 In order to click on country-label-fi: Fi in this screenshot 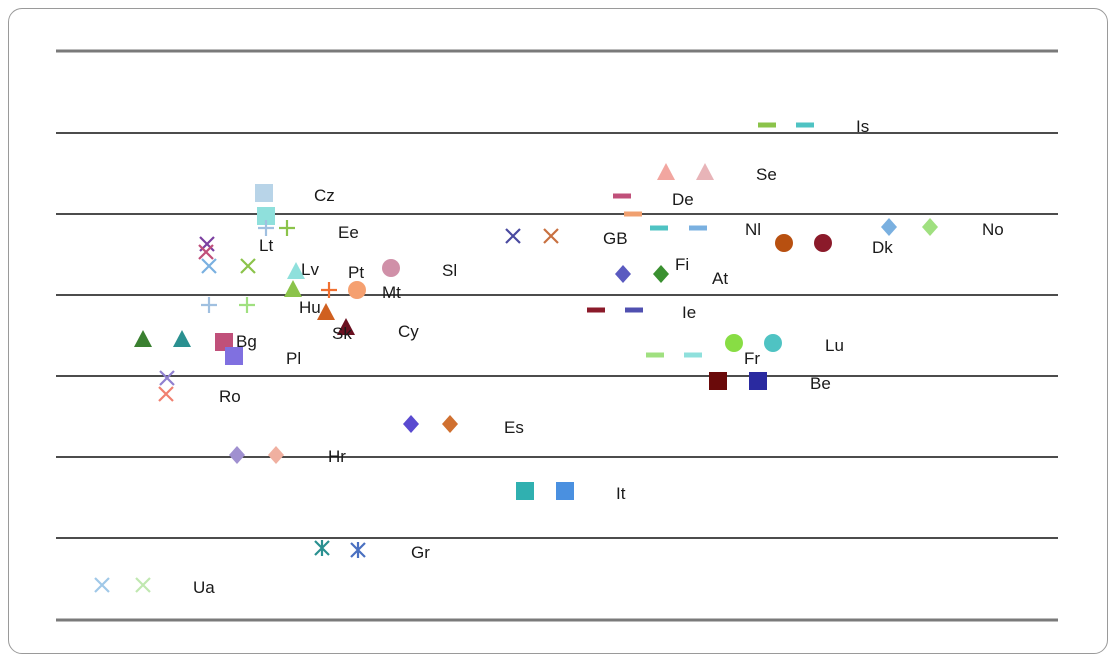, I will do `click(682, 264)`.